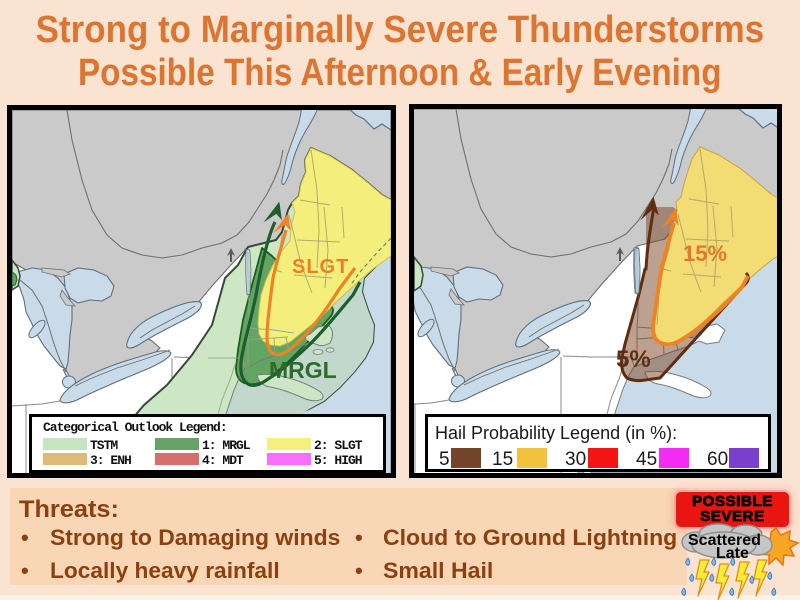 This screenshot has height=600, width=800. I want to click on svg-text: 5%, so click(633, 359).